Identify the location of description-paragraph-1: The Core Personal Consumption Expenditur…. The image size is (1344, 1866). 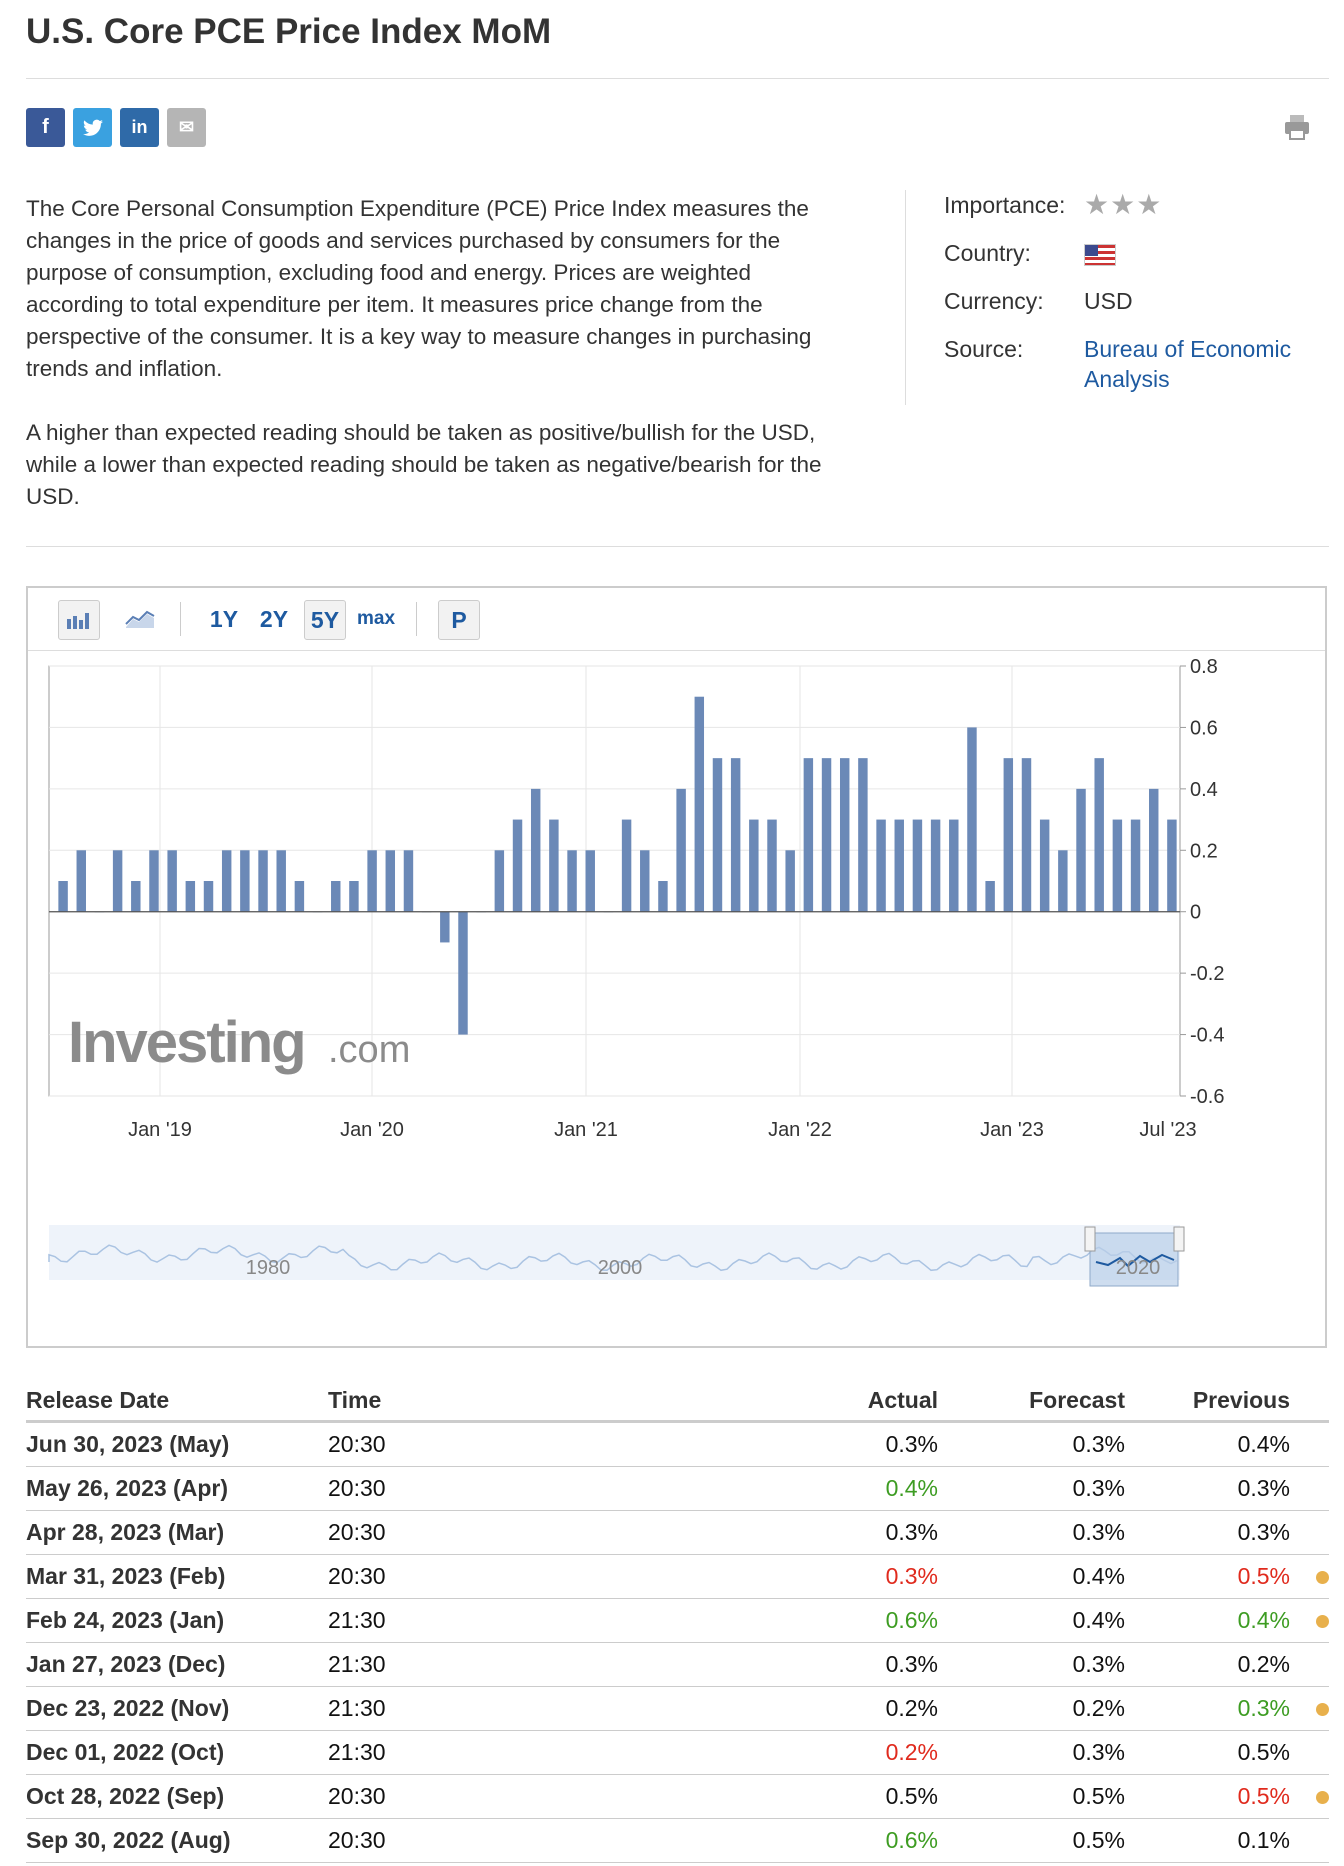
(419, 288).